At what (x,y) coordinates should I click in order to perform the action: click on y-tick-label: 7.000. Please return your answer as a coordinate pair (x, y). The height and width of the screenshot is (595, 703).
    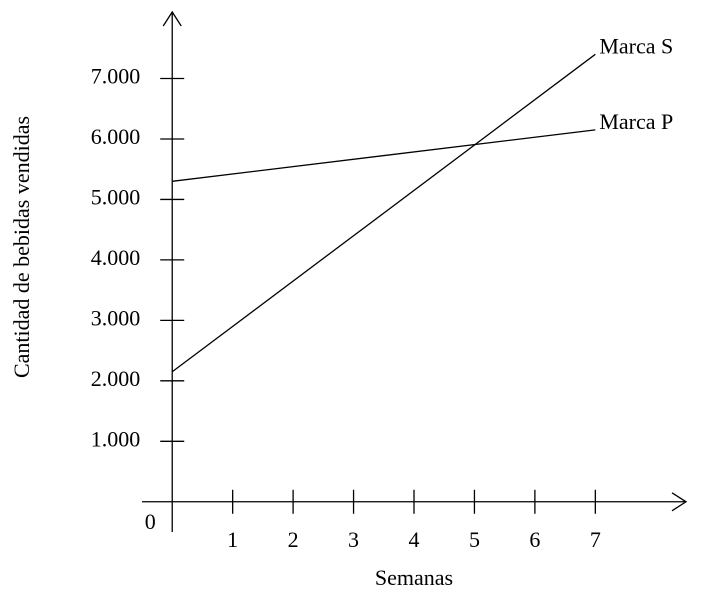
    Looking at the image, I should click on (116, 76).